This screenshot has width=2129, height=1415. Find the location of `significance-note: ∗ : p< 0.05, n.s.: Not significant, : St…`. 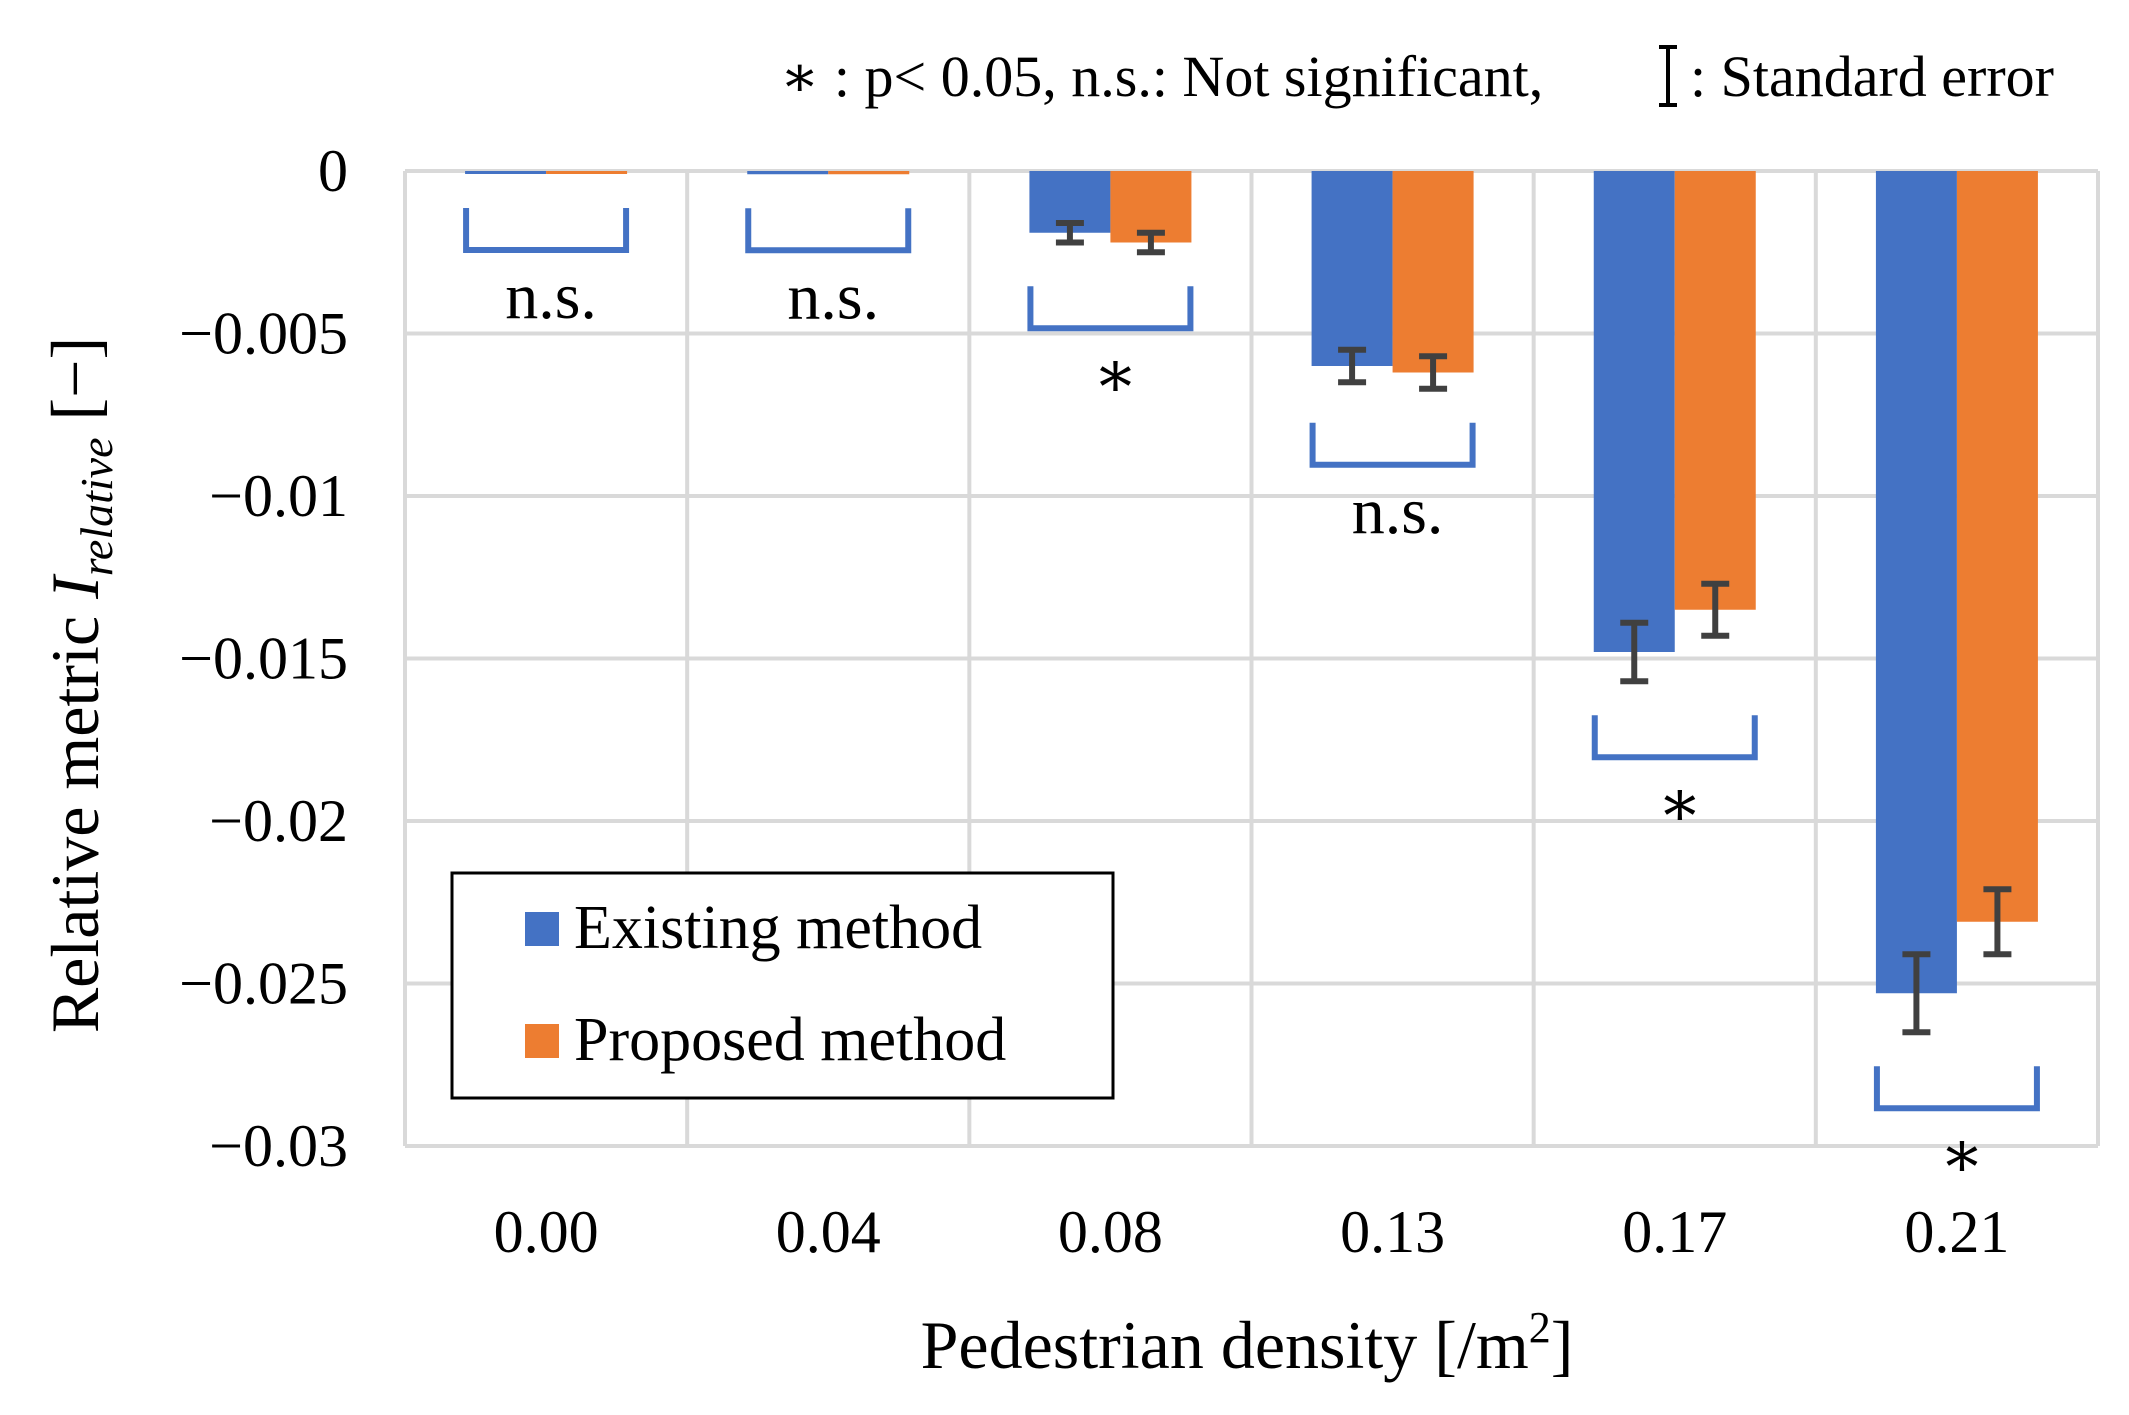

significance-note: ∗ : p< 0.05, n.s.: Not significant, : St… is located at coordinates (1417, 76).